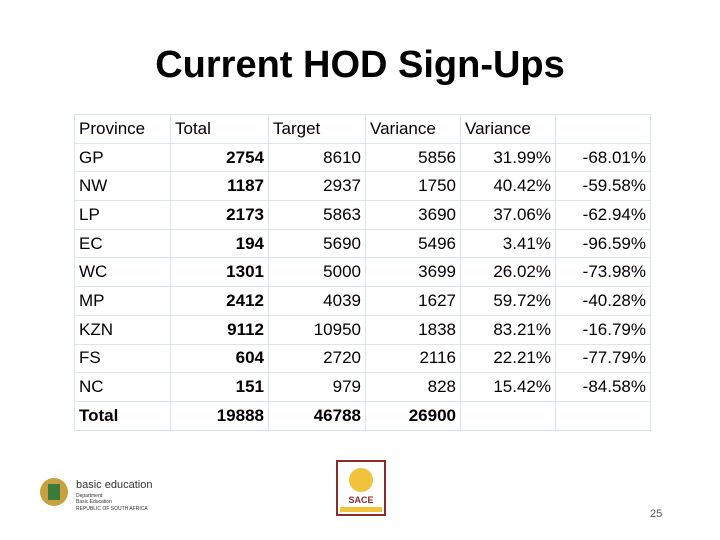 Image resolution: width=720 pixels, height=540 pixels. Describe the element at coordinates (122, 387) in the screenshot. I see `province-cell: NC` at that location.